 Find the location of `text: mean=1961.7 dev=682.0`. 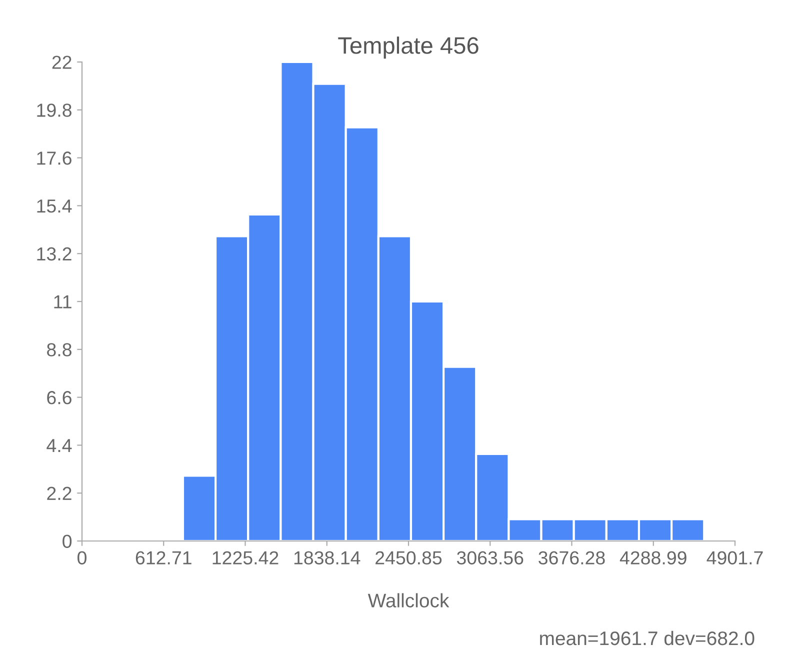

text: mean=1961.7 dev=682.0 is located at coordinates (647, 638).